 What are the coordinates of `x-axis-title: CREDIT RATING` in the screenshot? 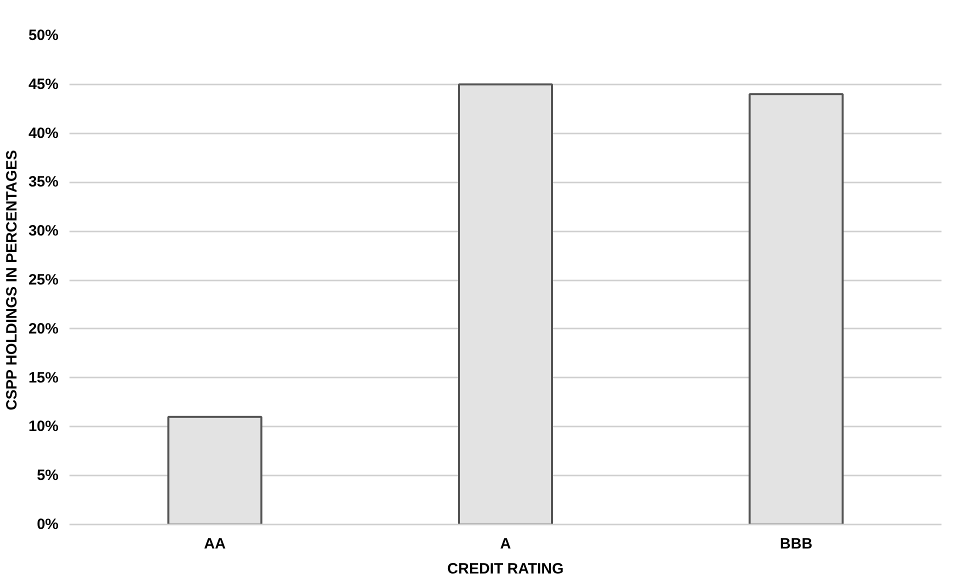 It's located at (505, 569).